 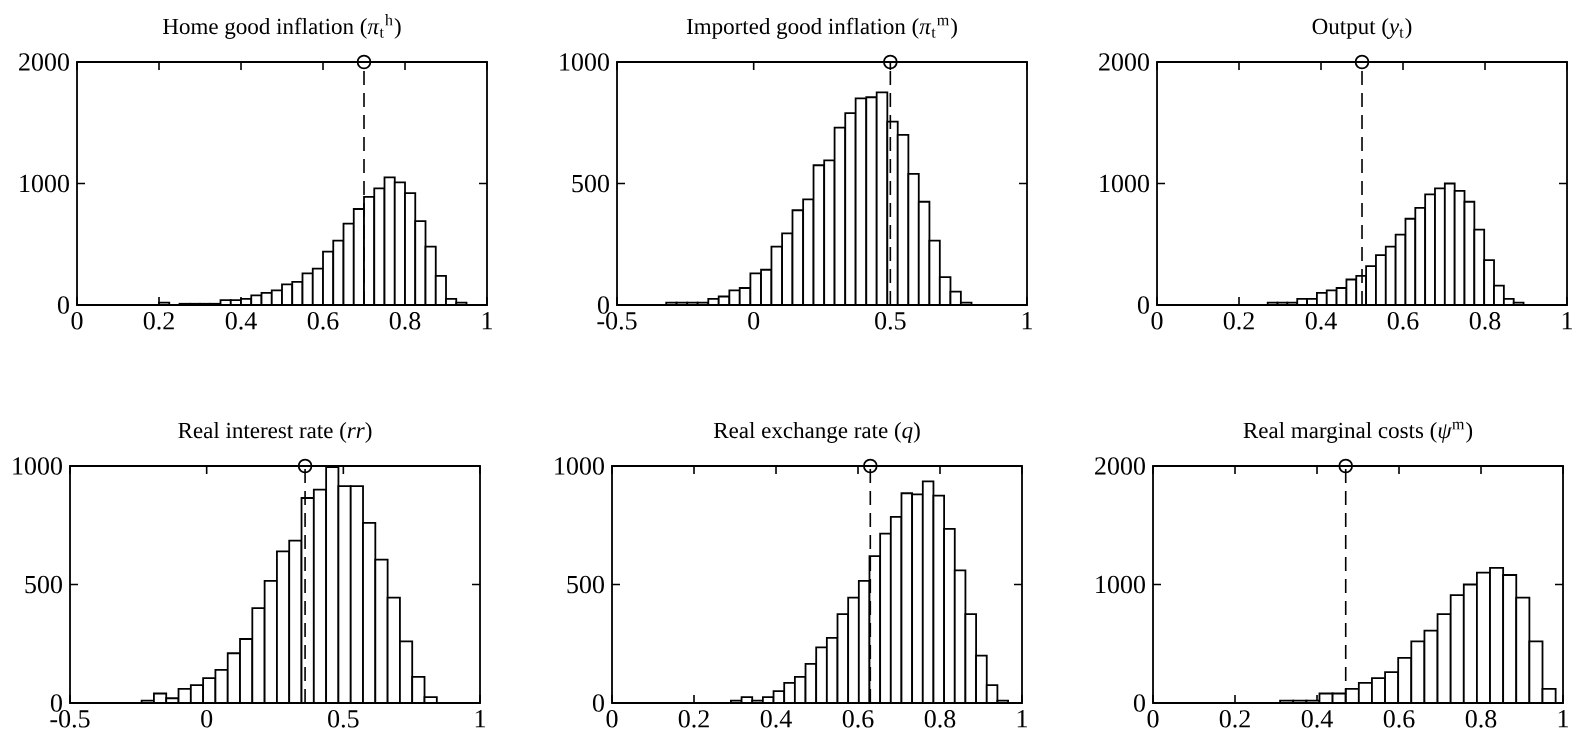 What do you see at coordinates (275, 432) in the screenshot?
I see `chart-title: Real interest rate (rr)` at bounding box center [275, 432].